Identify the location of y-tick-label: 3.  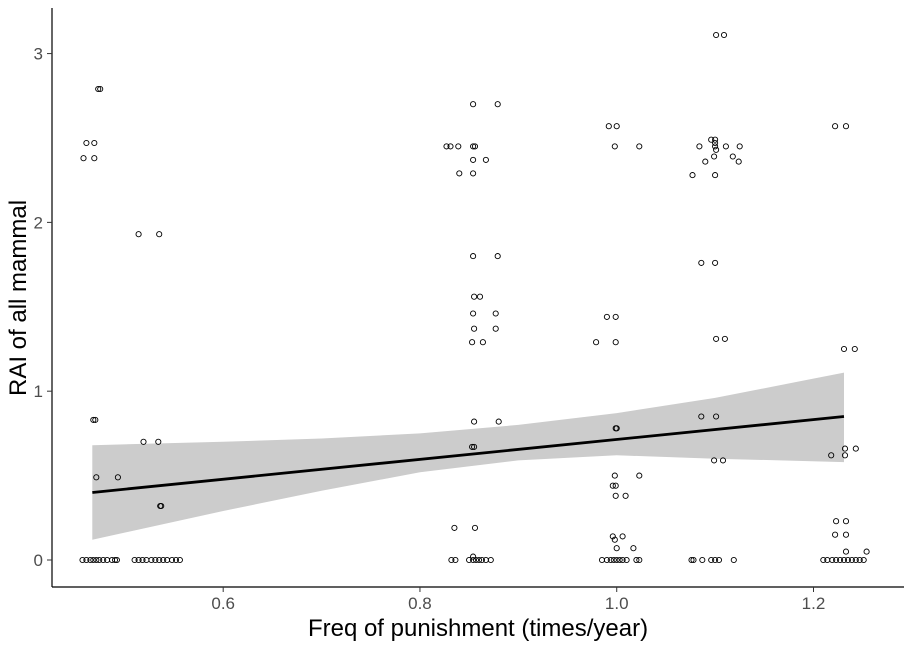
(38, 54).